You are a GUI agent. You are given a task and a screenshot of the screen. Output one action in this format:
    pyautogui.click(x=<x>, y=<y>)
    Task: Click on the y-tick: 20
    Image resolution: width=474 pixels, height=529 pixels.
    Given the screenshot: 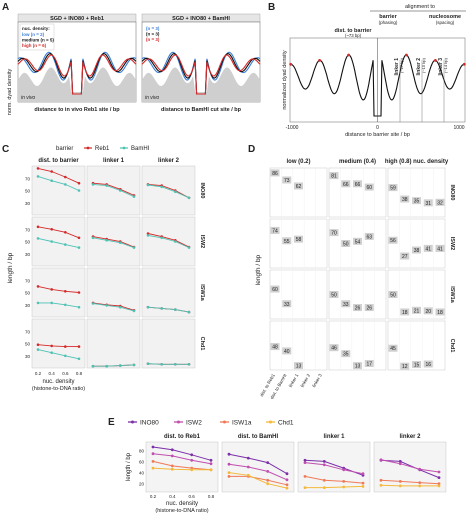 What is the action you would take?
    pyautogui.click(x=142, y=484)
    